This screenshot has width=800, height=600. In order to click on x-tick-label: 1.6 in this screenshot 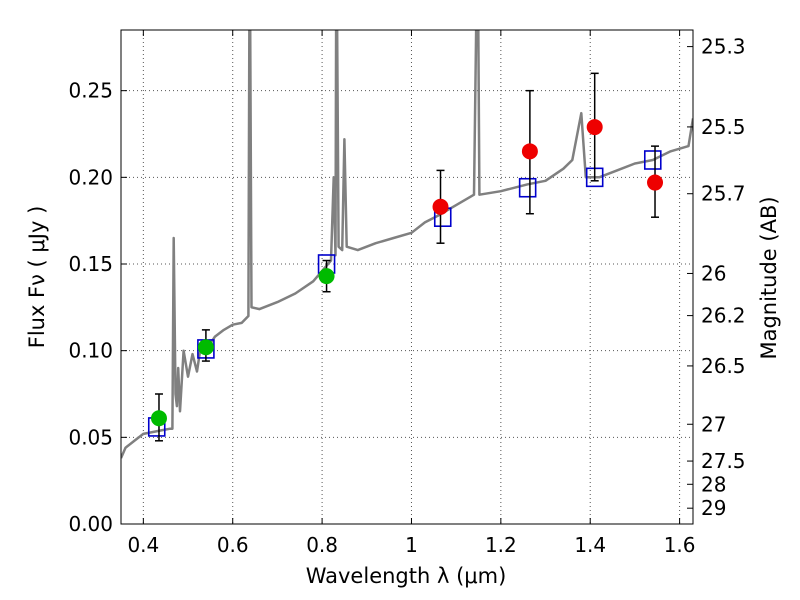, I will do `click(680, 545)`.